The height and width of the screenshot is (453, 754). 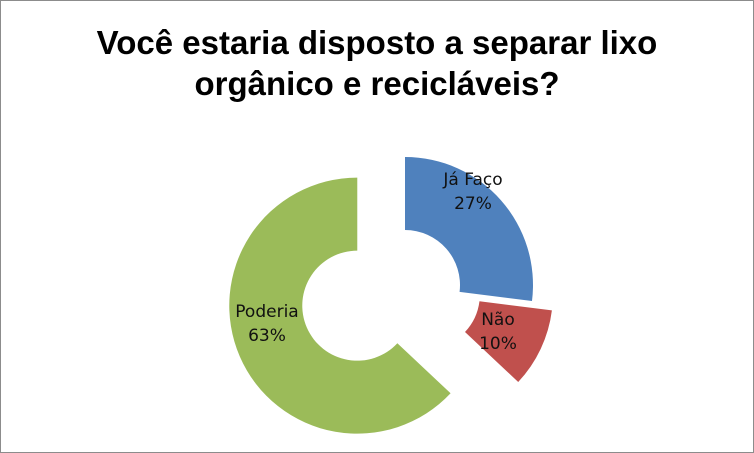 What do you see at coordinates (473, 204) in the screenshot?
I see `slice-percent-label: 27%` at bounding box center [473, 204].